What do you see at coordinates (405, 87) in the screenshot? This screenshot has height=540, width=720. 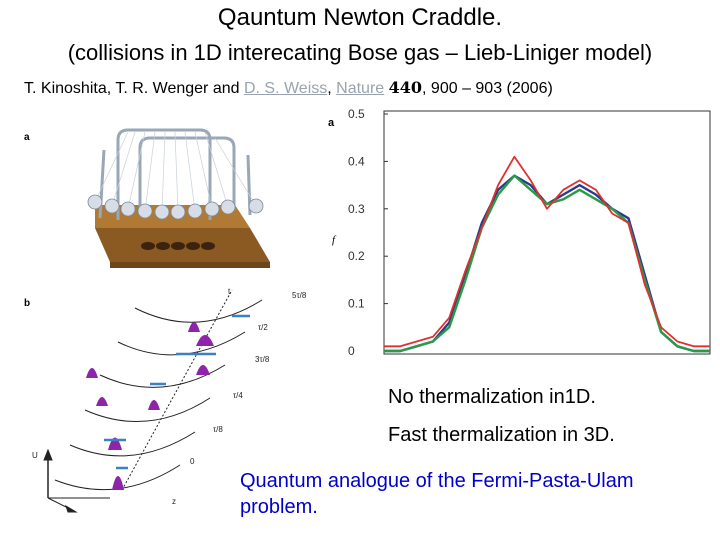 I see `reference-volume: 440` at bounding box center [405, 87].